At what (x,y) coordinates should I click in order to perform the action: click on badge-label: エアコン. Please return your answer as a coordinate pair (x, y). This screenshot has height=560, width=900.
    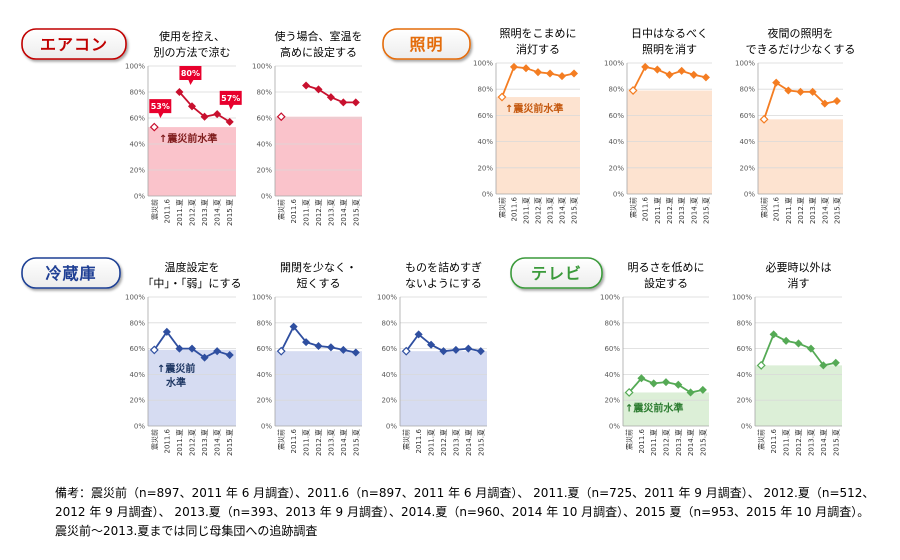
    Looking at the image, I should click on (74, 44).